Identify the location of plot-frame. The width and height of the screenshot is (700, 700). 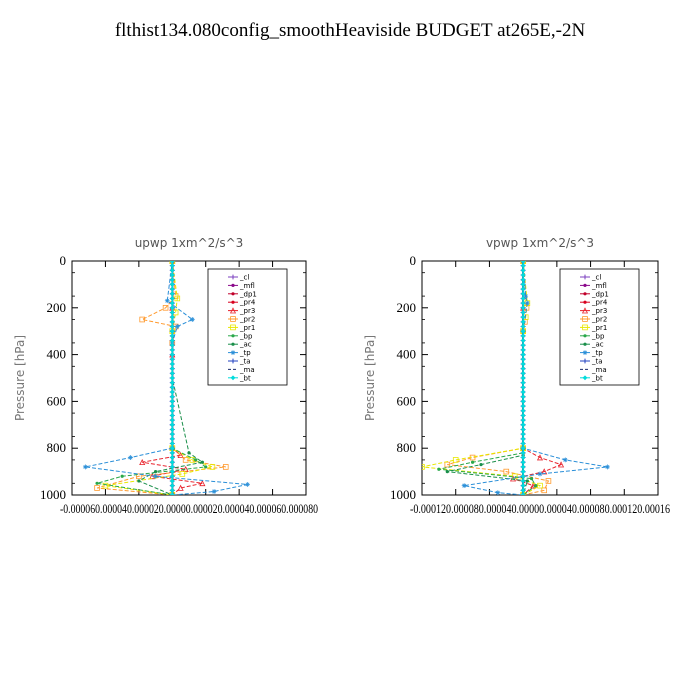
(540, 378).